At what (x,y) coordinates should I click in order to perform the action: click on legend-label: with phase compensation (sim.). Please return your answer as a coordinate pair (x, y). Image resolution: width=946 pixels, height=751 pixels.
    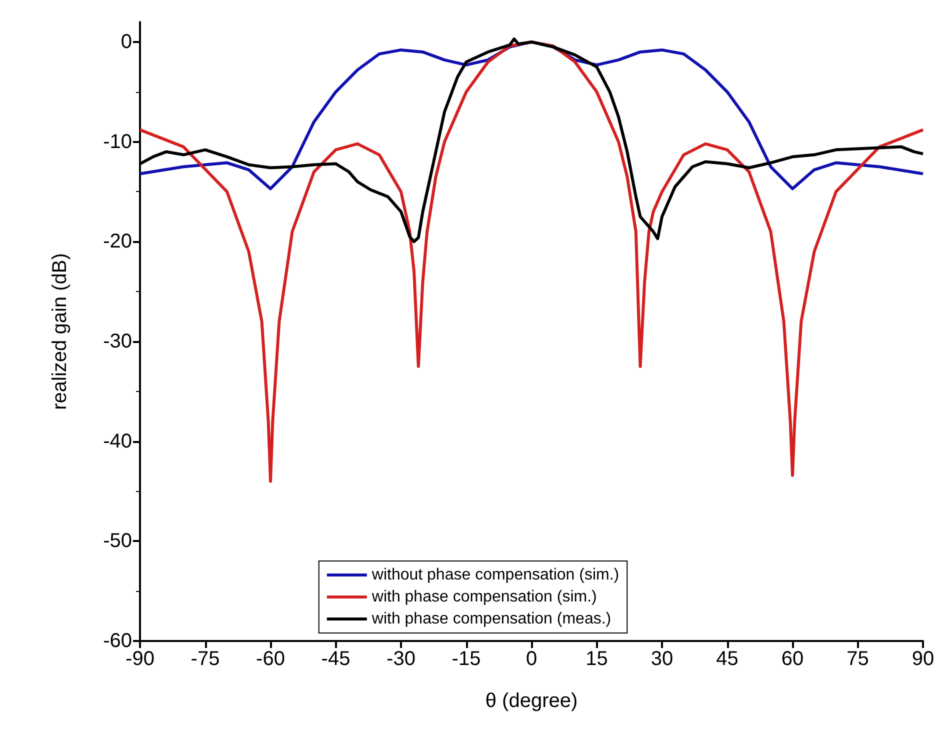
    Looking at the image, I should click on (483, 597).